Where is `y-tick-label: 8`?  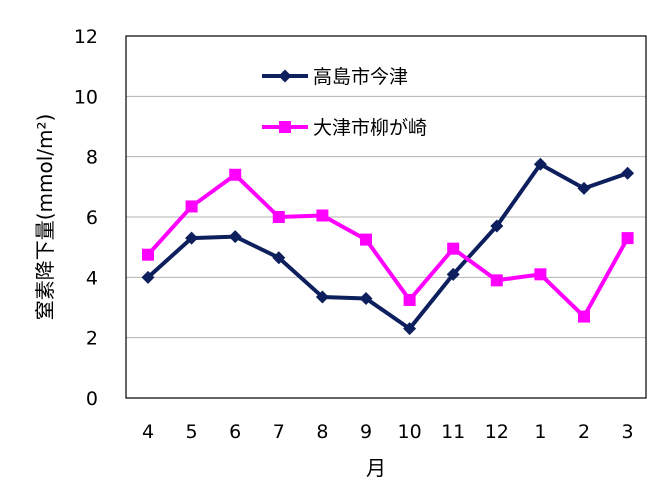
y-tick-label: 8 is located at coordinates (92, 158).